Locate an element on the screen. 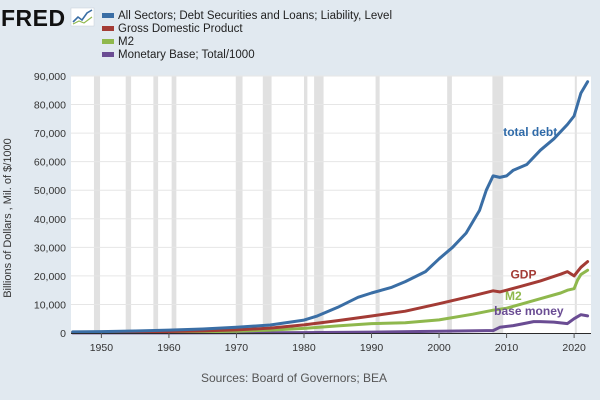 The image size is (600, 400). fred-logo-text: FRED is located at coordinates (33, 18).